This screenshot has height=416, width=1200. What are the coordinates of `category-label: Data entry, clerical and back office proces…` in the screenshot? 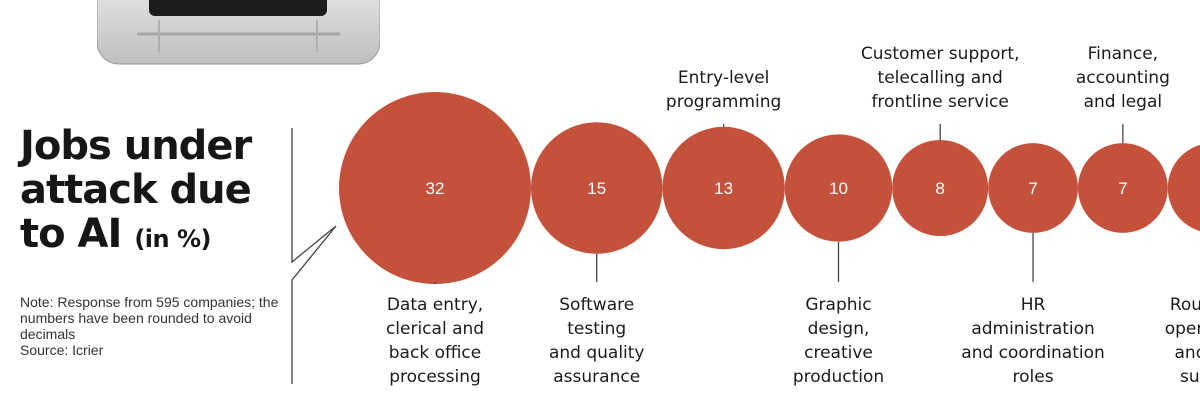 It's located at (435, 341).